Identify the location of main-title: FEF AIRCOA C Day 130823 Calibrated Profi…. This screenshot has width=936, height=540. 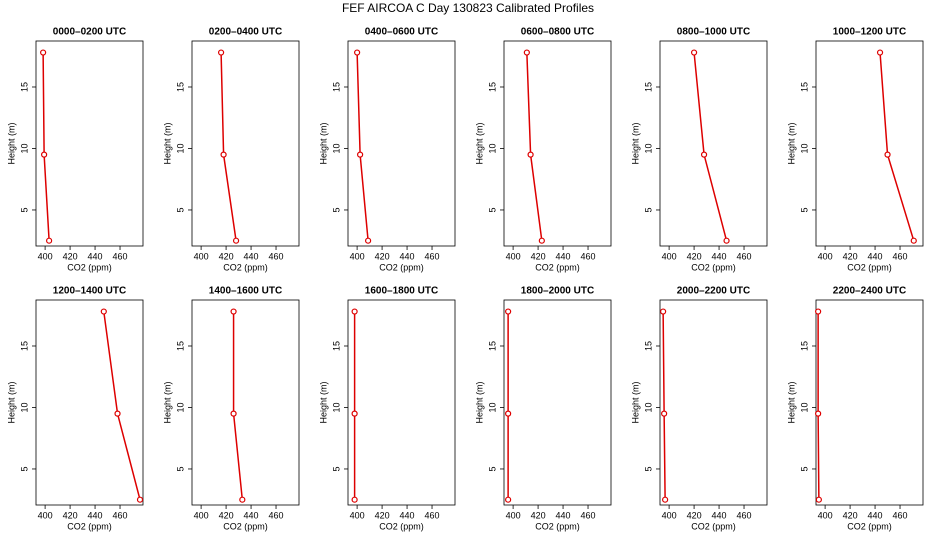
(468, 8).